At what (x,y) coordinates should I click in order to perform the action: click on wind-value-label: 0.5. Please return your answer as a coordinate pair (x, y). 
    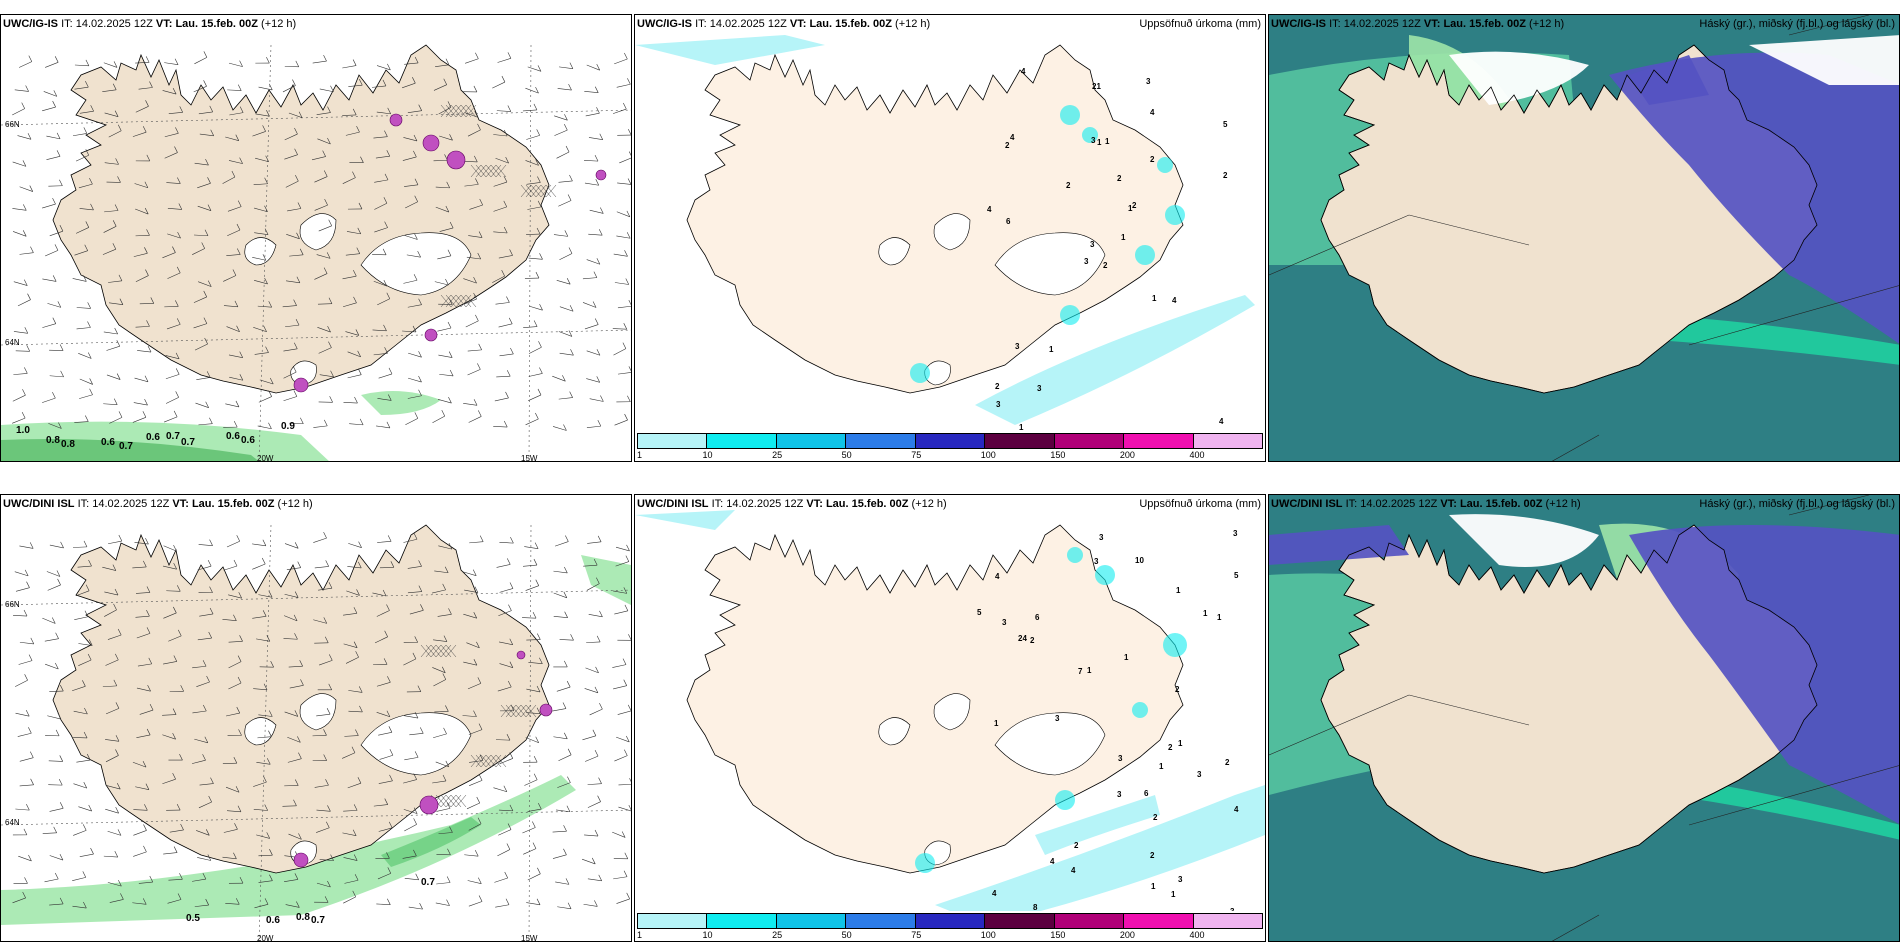
    Looking at the image, I should click on (193, 918).